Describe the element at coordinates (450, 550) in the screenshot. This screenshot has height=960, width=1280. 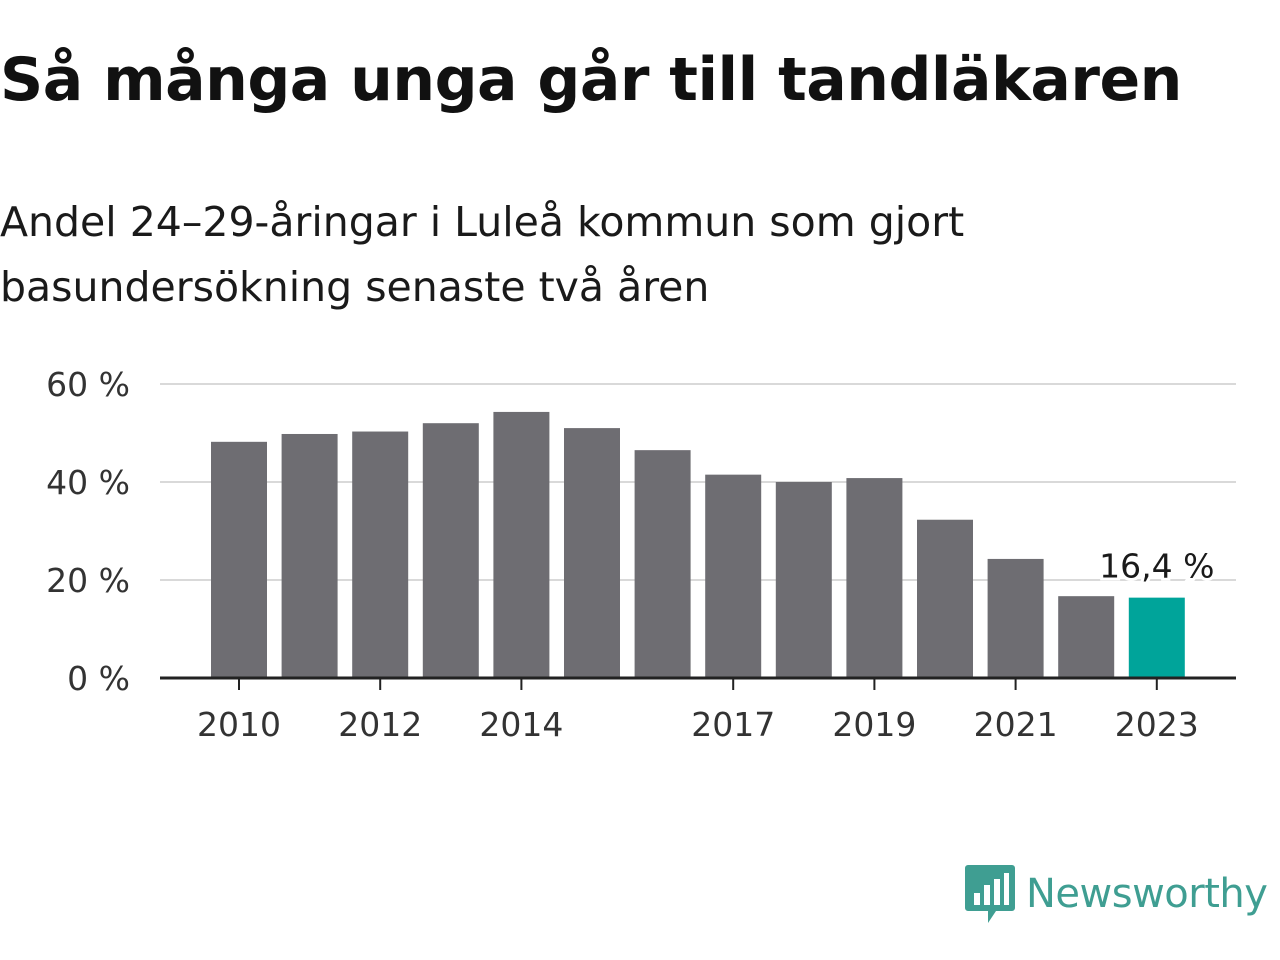
I see `bar-2013` at that location.